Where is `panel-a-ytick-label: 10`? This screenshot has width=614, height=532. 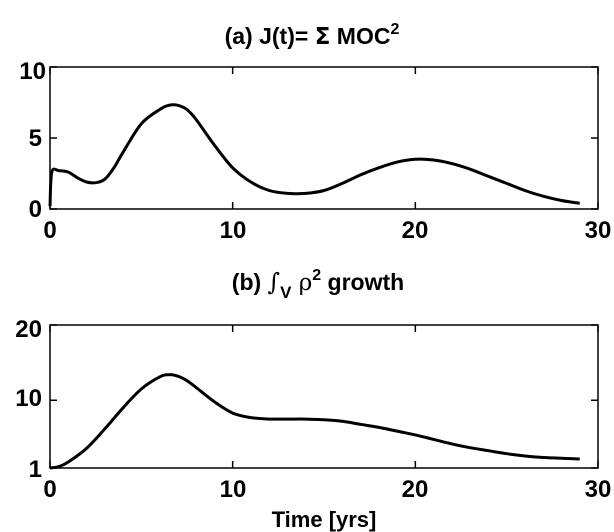 panel-a-ytick-label: 10 is located at coordinates (32, 71).